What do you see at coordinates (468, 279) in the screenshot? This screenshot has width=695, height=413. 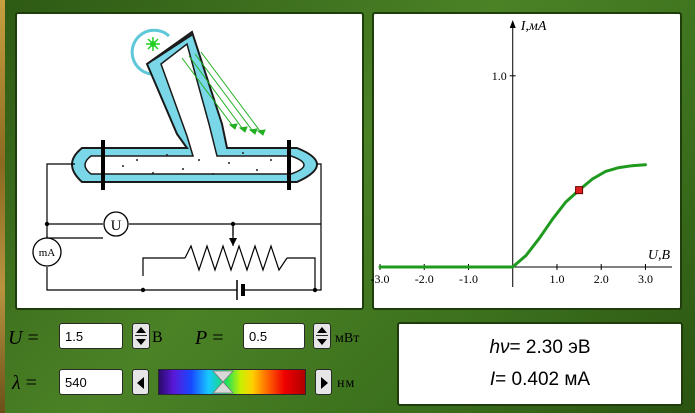 I see `x-tick-label: -1.0` at bounding box center [468, 279].